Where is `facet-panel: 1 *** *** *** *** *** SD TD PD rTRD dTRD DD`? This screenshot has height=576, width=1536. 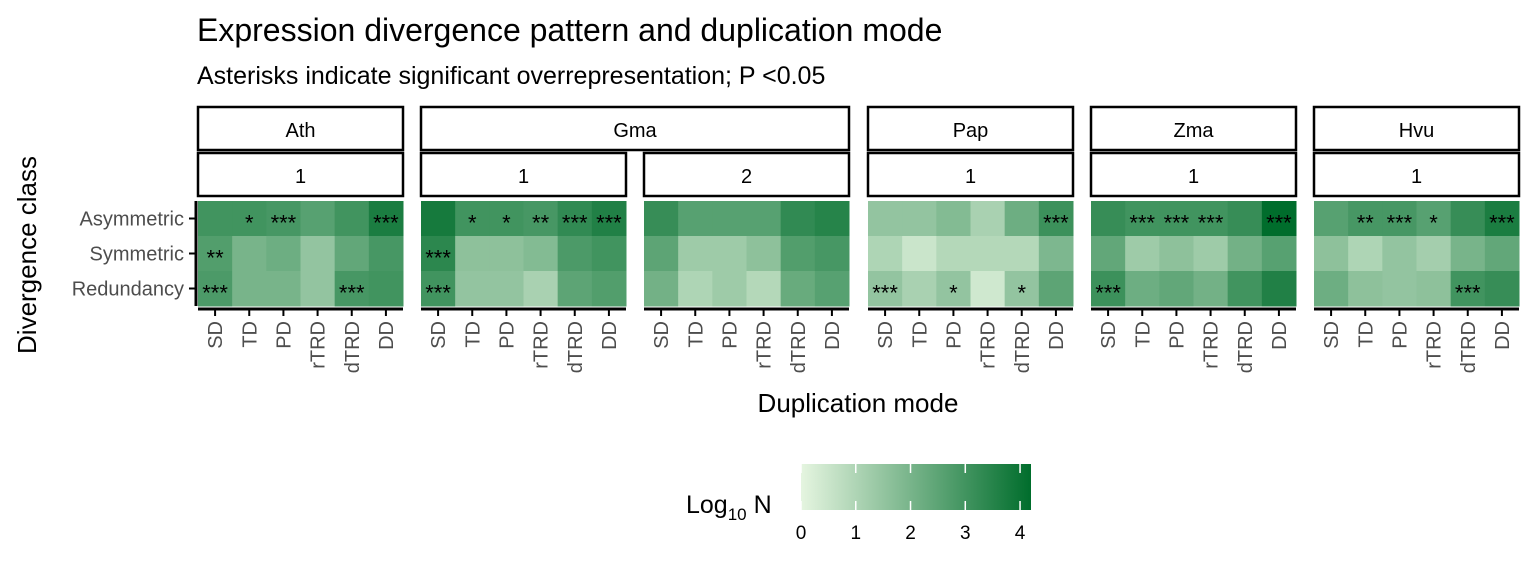 facet-panel: 1 *** *** *** *** *** SD TD PD rTRD dTRD DD is located at coordinates (1193, 262).